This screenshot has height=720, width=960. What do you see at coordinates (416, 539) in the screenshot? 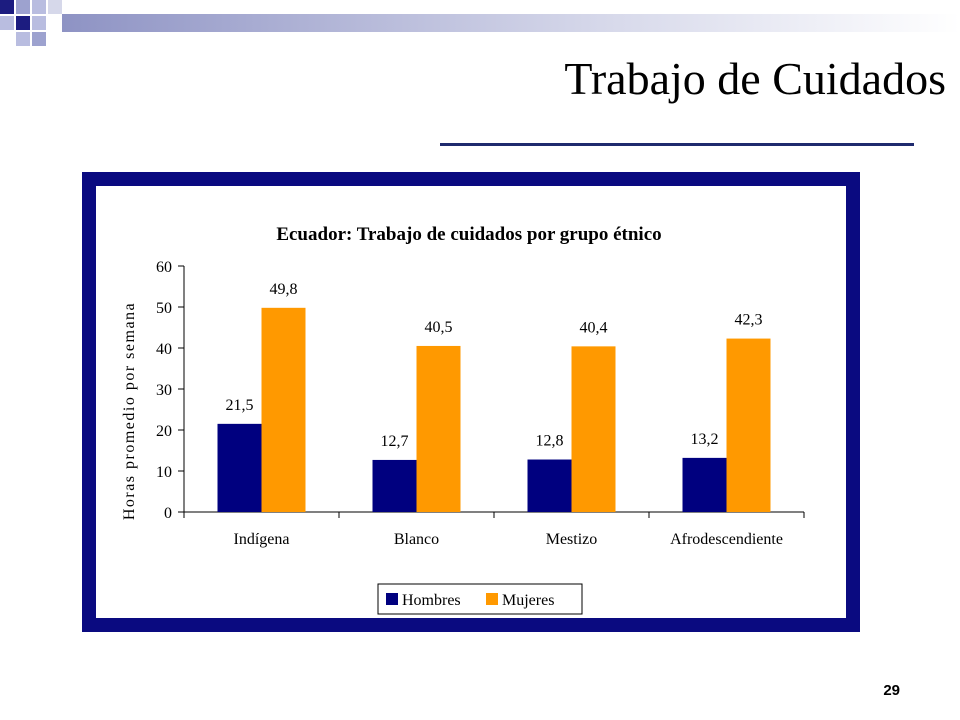
I see `x-tick-label: Blanco` at bounding box center [416, 539].